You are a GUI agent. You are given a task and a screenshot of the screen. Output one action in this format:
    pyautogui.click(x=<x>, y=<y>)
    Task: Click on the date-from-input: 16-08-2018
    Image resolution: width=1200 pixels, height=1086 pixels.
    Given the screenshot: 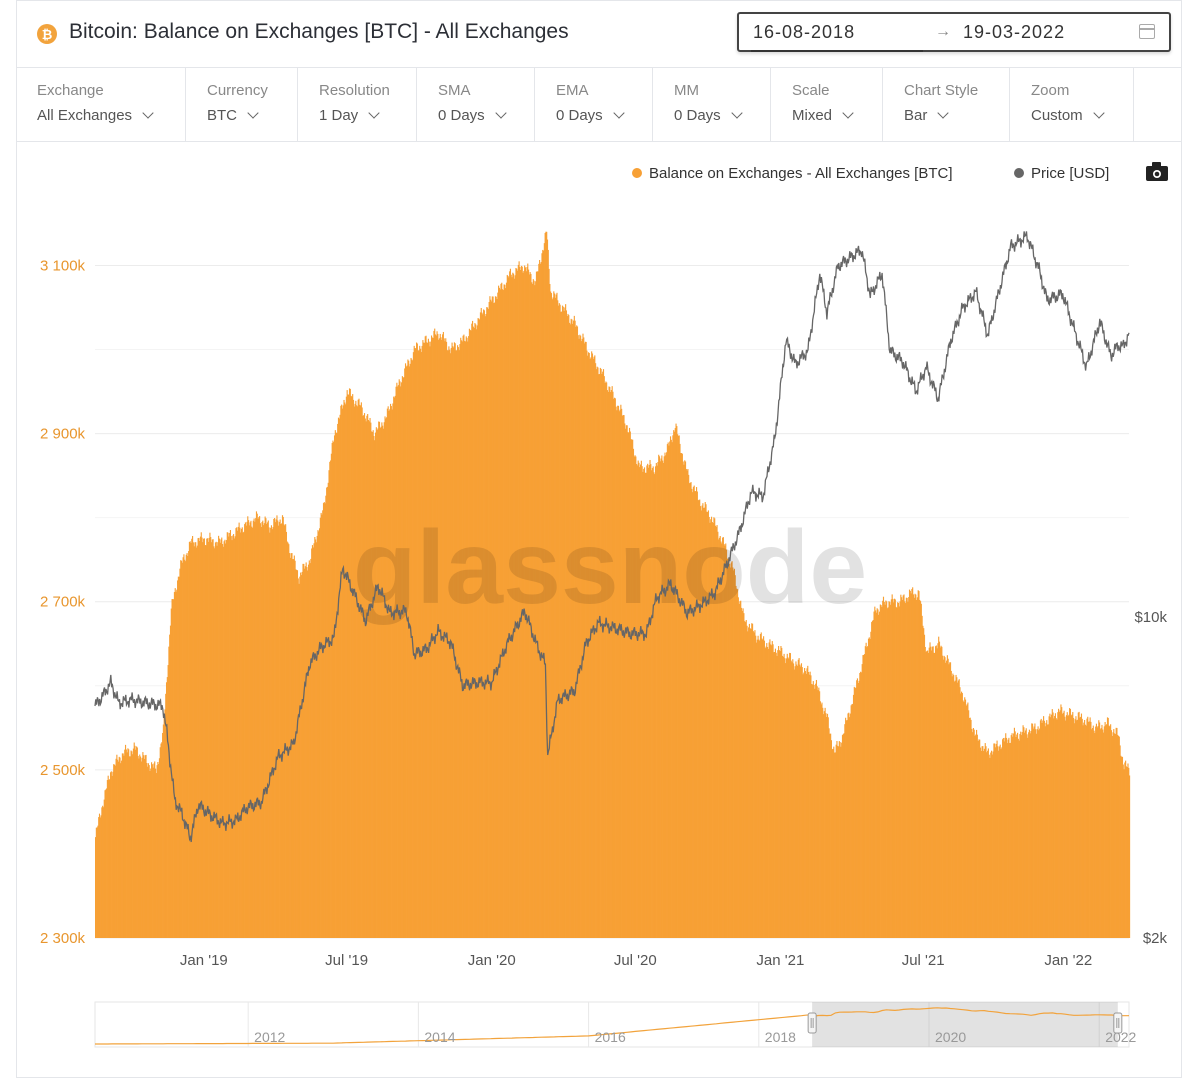 What is the action you would take?
    pyautogui.click(x=804, y=32)
    